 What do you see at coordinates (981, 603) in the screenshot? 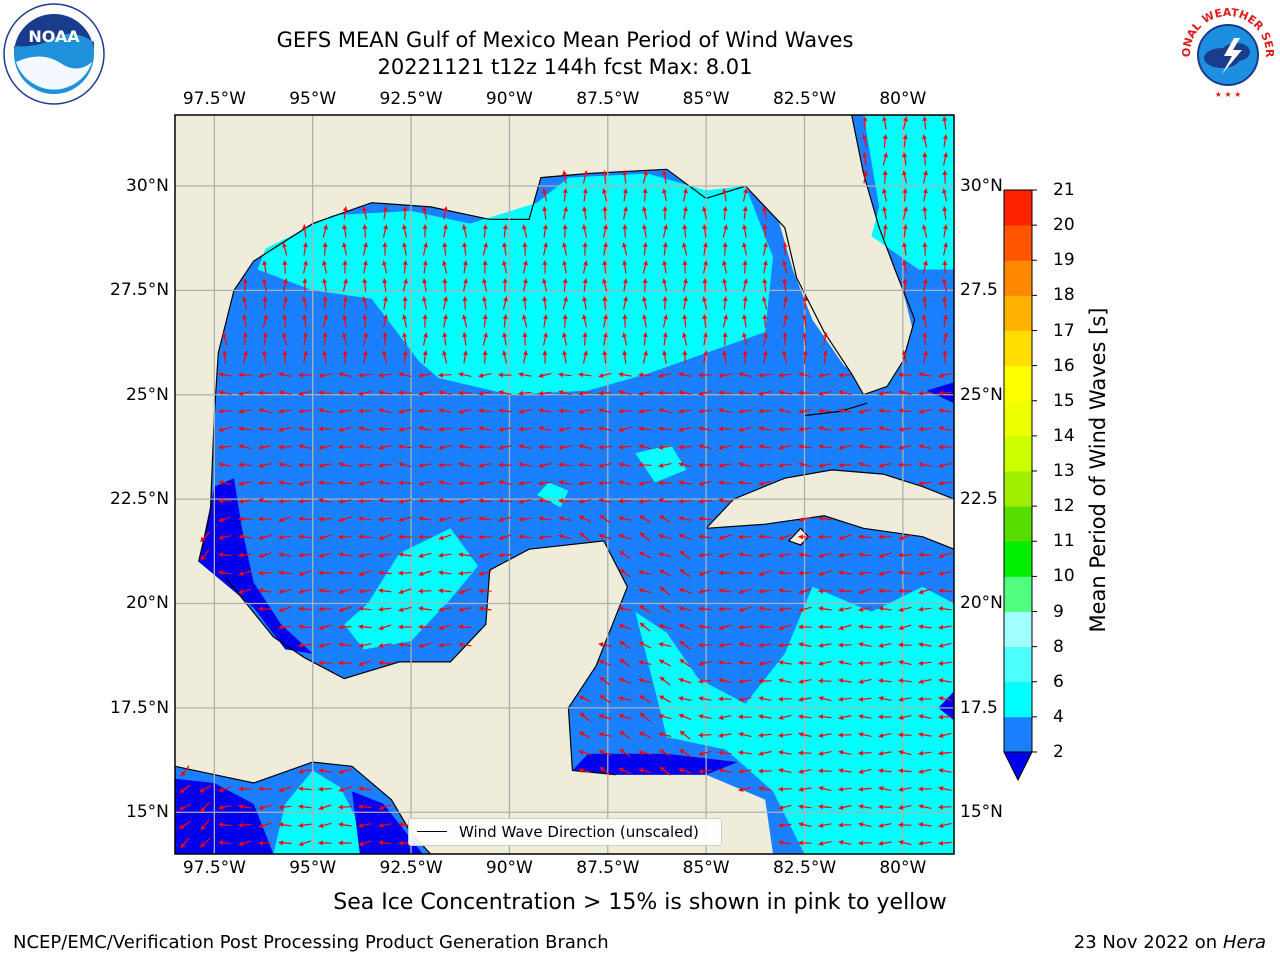
I see `lat-tick-right-2: 20°N` at bounding box center [981, 603].